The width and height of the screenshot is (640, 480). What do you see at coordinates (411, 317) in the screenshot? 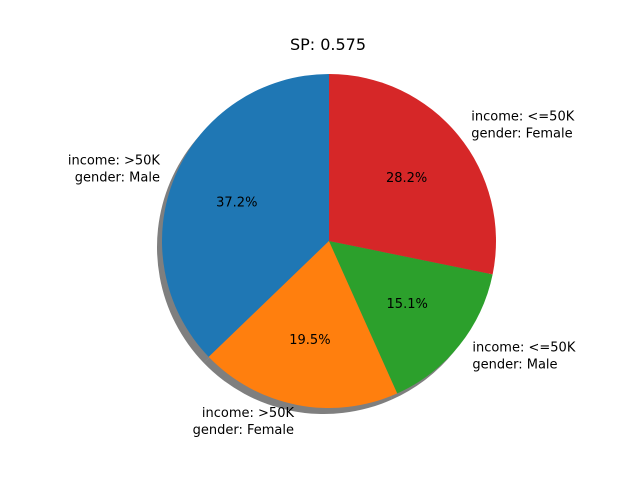
I see `pie-slice-income-le-50k-gender-male` at bounding box center [411, 317].